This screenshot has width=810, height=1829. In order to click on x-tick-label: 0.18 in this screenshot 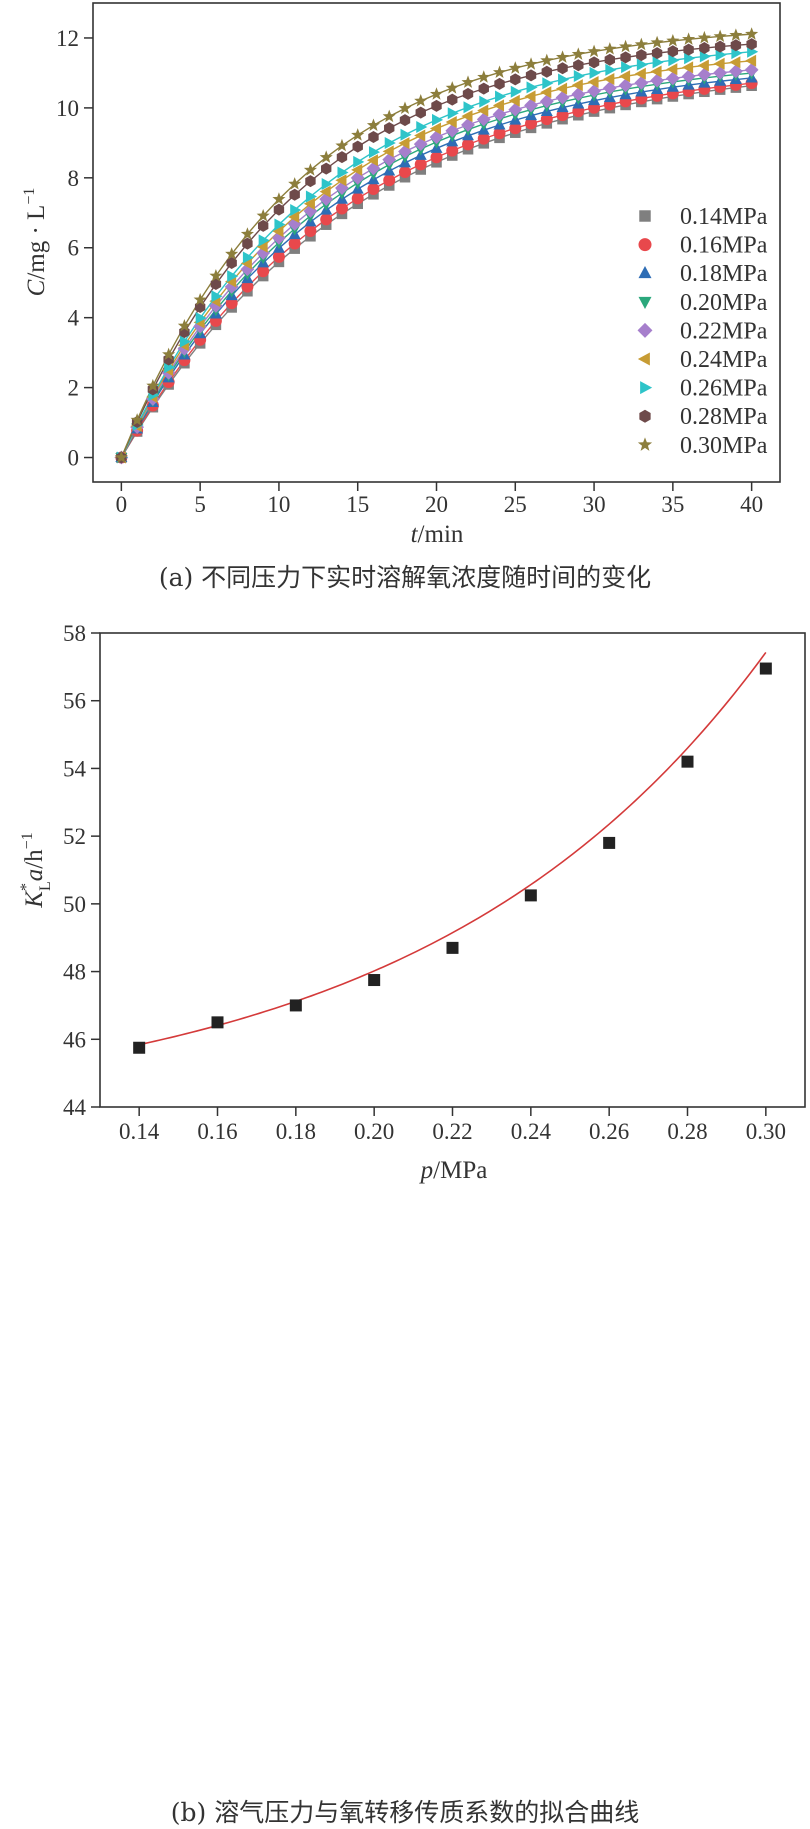, I will do `click(296, 1131)`.